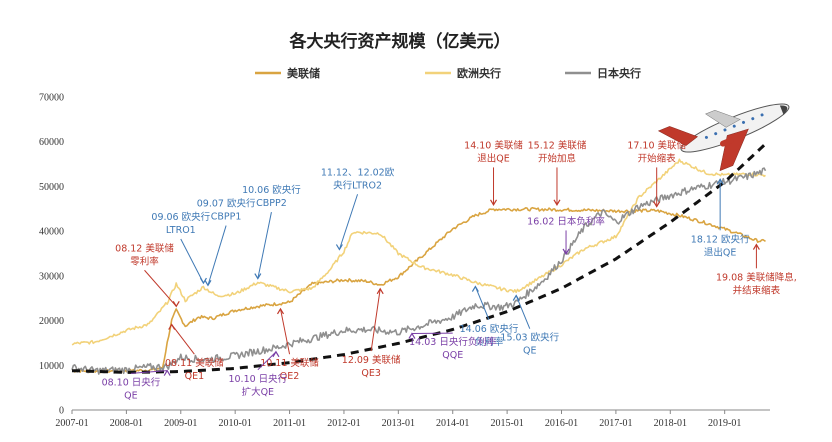  Describe the element at coordinates (71, 423) in the screenshot. I see `x-tick-label: 2007-01` at that location.